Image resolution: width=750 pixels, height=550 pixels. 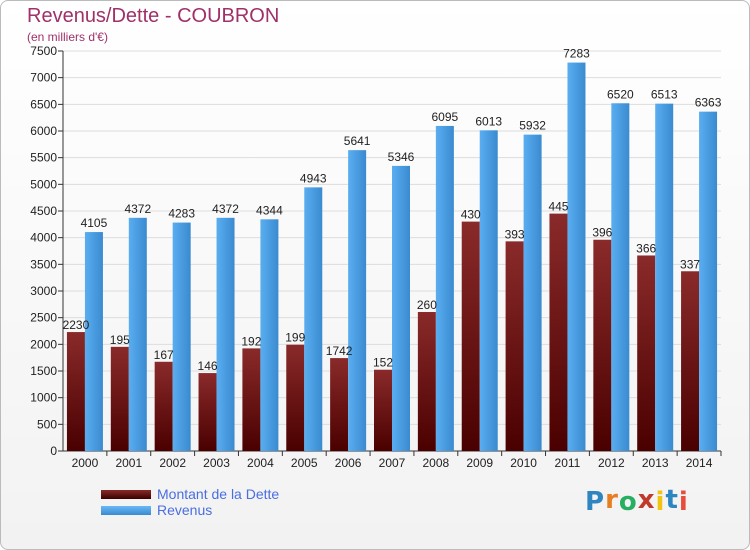 What do you see at coordinates (401, 157) in the screenshot?
I see `data-label-revenus-2007: 5346` at bounding box center [401, 157].